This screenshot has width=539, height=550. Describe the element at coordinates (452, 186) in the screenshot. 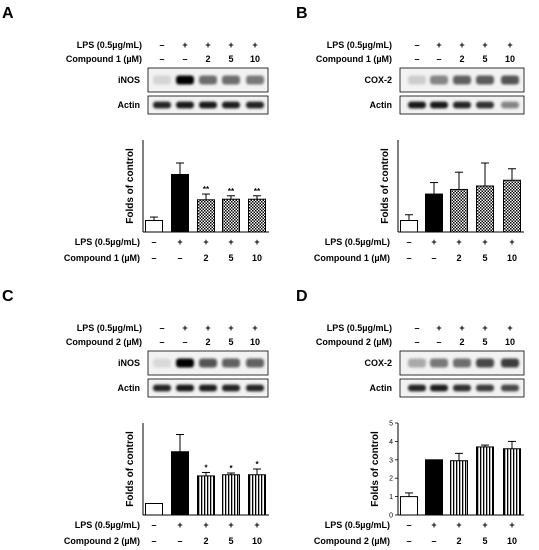

I see `bar-chart: Folds of control` at that location.